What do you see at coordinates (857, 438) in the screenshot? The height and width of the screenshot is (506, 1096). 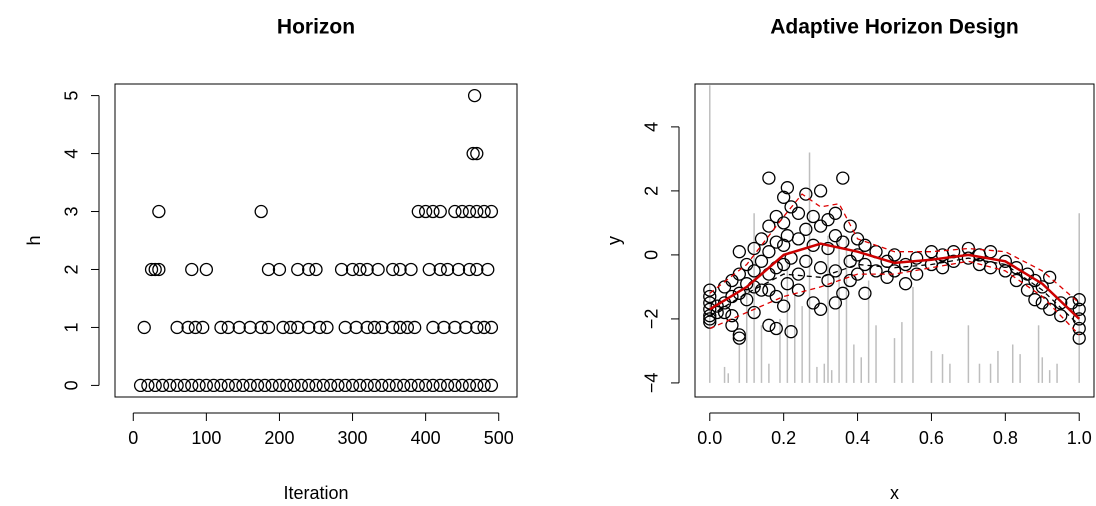 I see `x-tick-label: 0.4` at bounding box center [857, 438].